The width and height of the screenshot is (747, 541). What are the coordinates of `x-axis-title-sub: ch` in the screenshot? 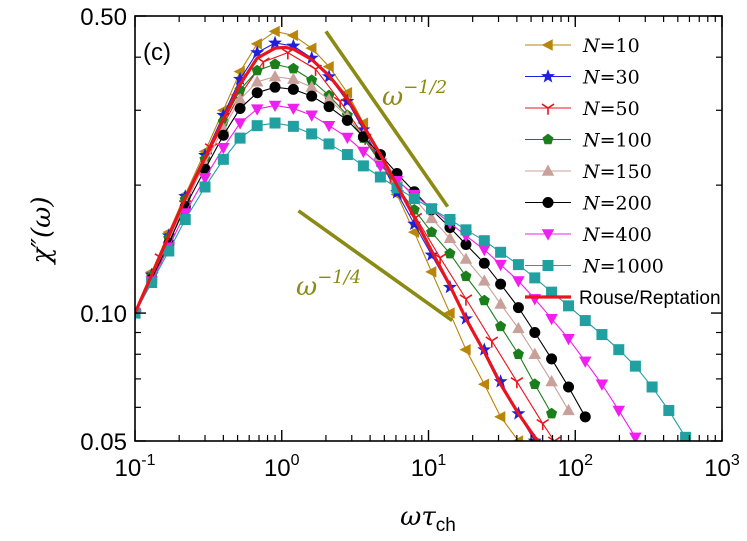 It's located at (446, 525).